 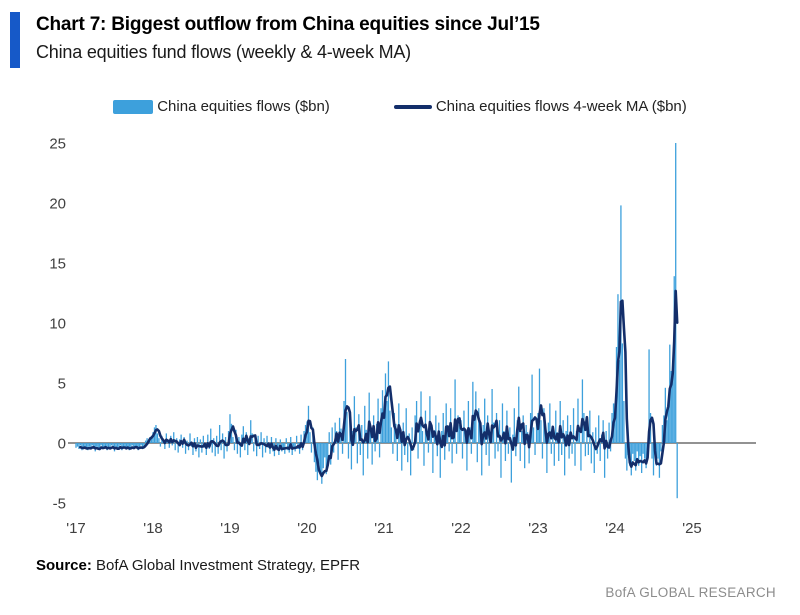 What do you see at coordinates (57, 324) in the screenshot?
I see `y-tick-label: 10` at bounding box center [57, 324].